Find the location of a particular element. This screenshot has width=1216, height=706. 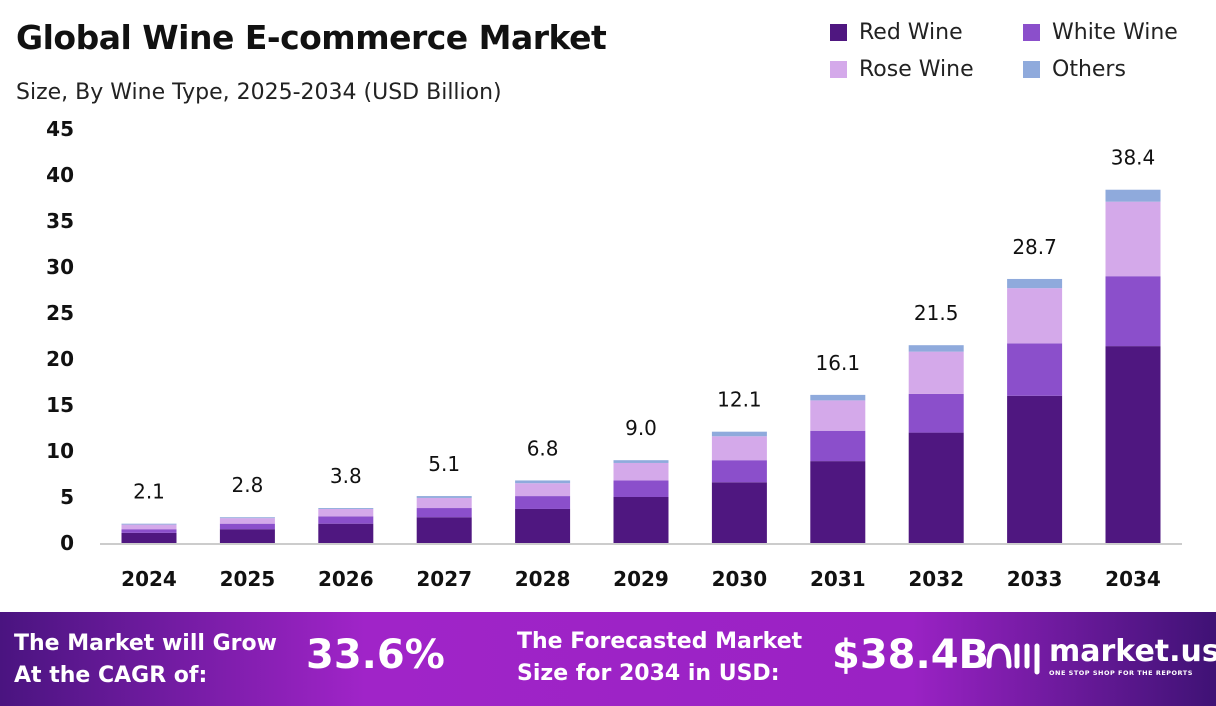

logo-tagline: ONE STOP SHOP FOR THE REPORTS is located at coordinates (1121, 673).